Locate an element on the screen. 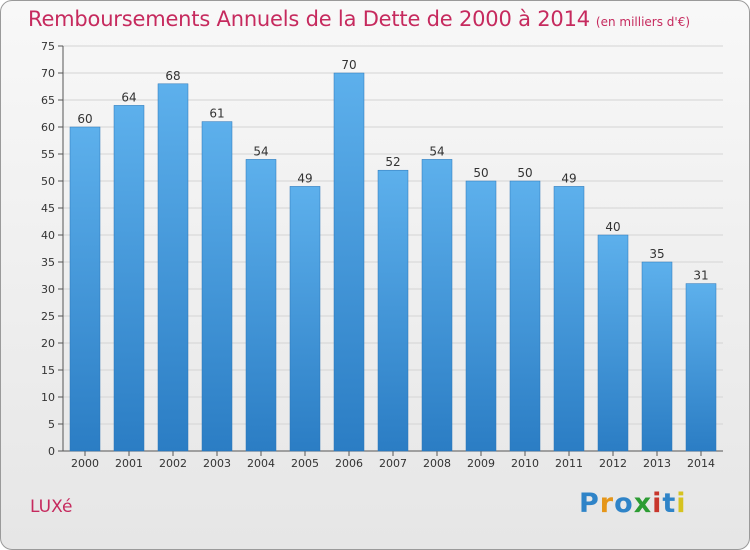 The height and width of the screenshot is (550, 750). x-tick-label: 2014 is located at coordinates (701, 463).